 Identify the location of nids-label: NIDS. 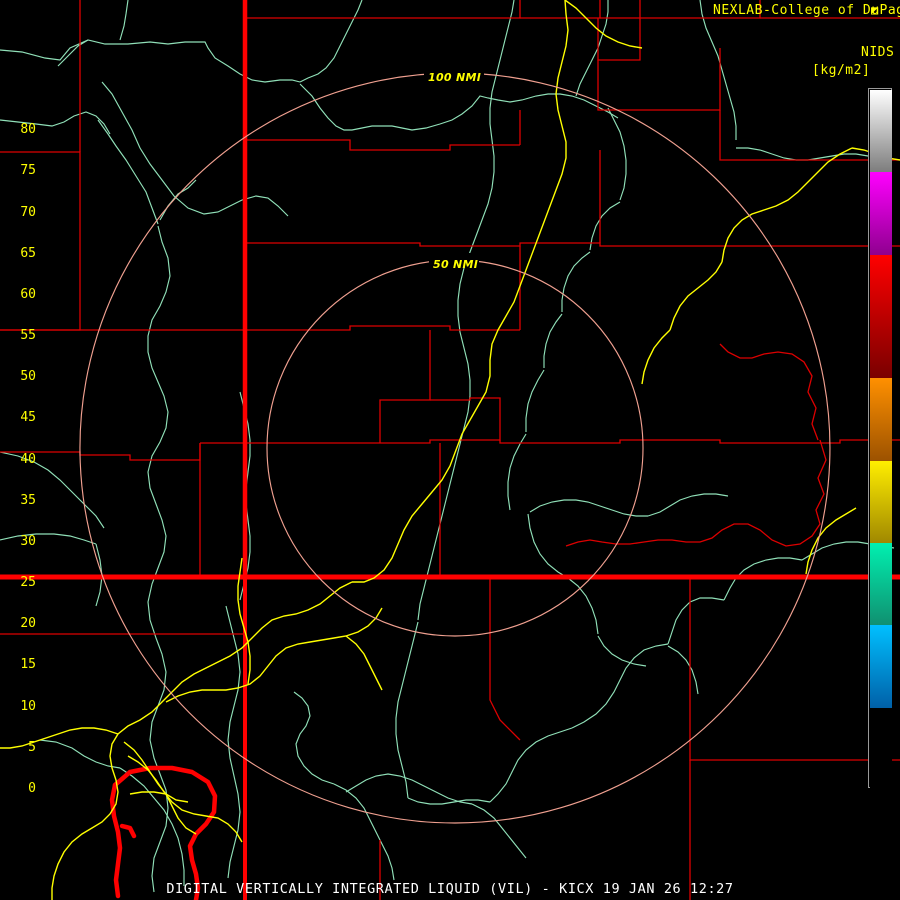
(878, 52).